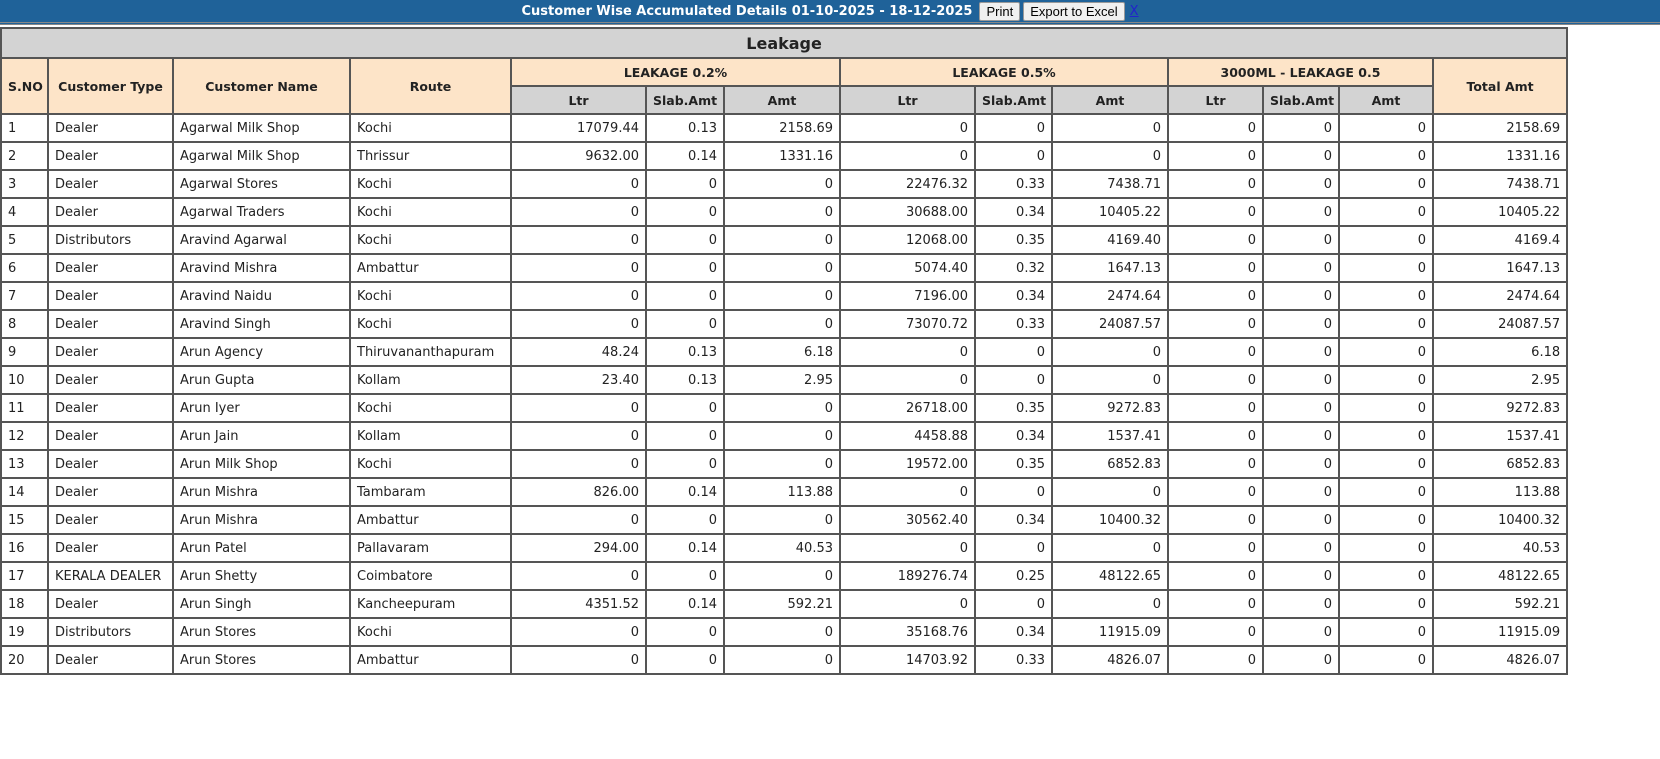  I want to click on cell-l02-amt: 113.88, so click(782, 492).